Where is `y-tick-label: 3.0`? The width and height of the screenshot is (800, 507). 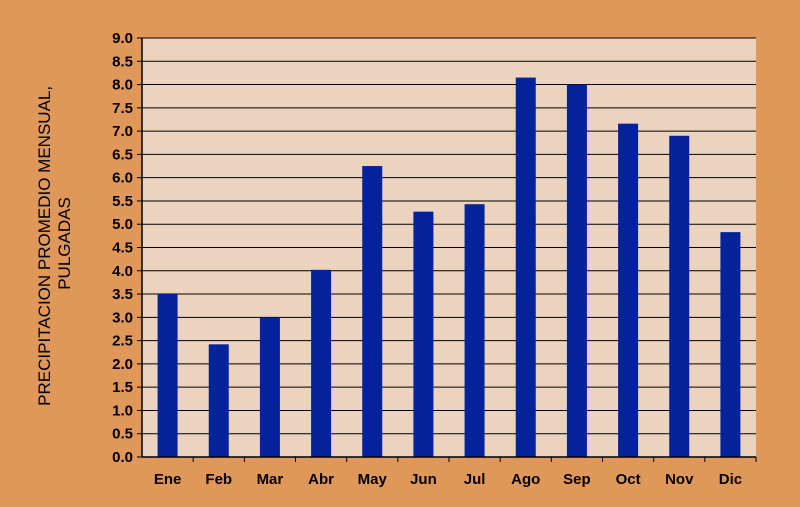
y-tick-label: 3.0 is located at coordinates (122, 317).